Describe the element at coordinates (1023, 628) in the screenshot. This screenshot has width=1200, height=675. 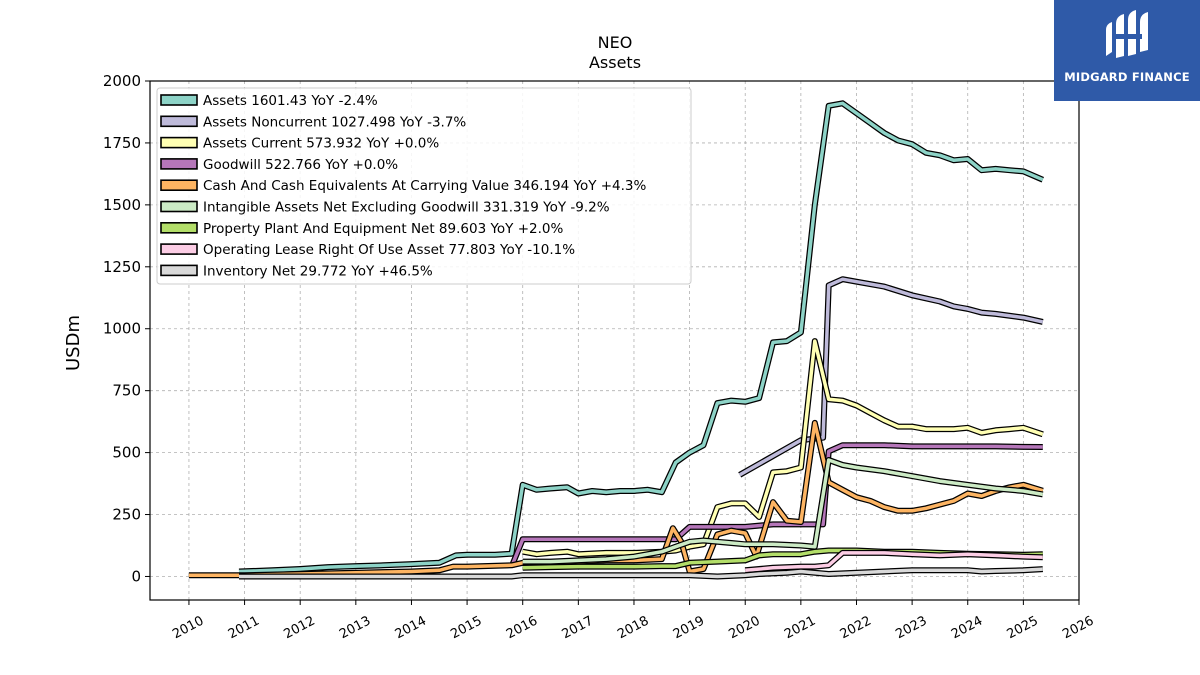
I see `x-tick-label: 2025` at that location.